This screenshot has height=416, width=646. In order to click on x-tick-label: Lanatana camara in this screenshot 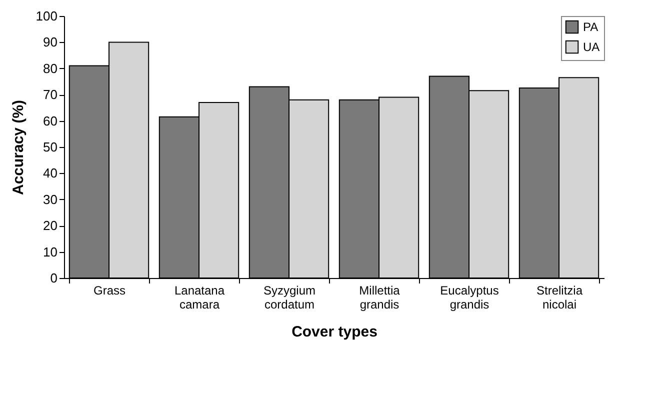, I will do `click(199, 298)`.